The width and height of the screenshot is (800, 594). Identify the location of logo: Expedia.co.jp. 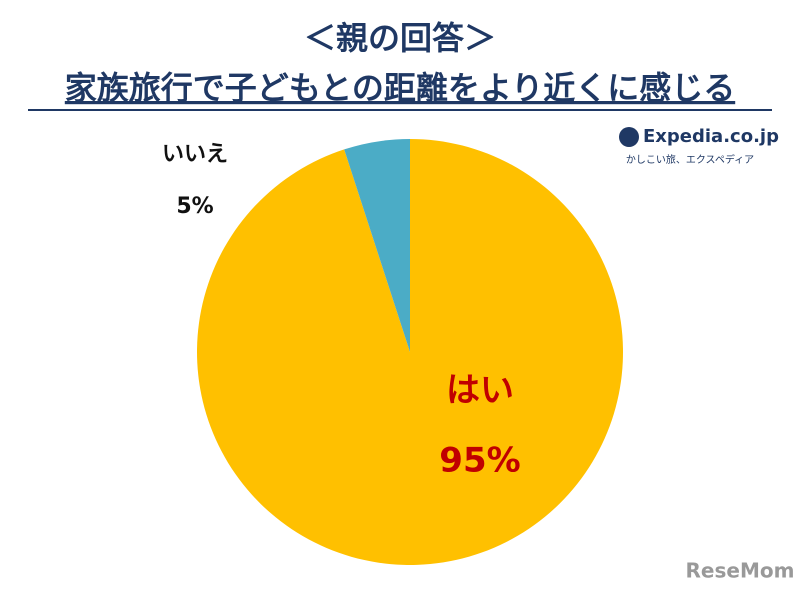
(711, 136).